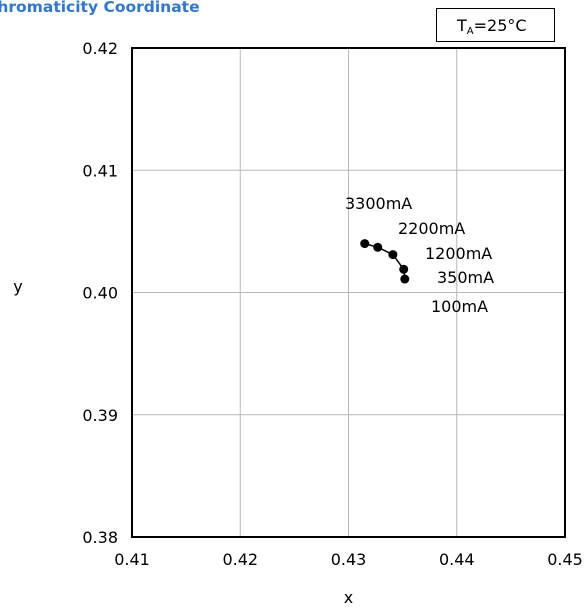 The width and height of the screenshot is (585, 610). I want to click on condition-box: TA=25°C, so click(495, 25).